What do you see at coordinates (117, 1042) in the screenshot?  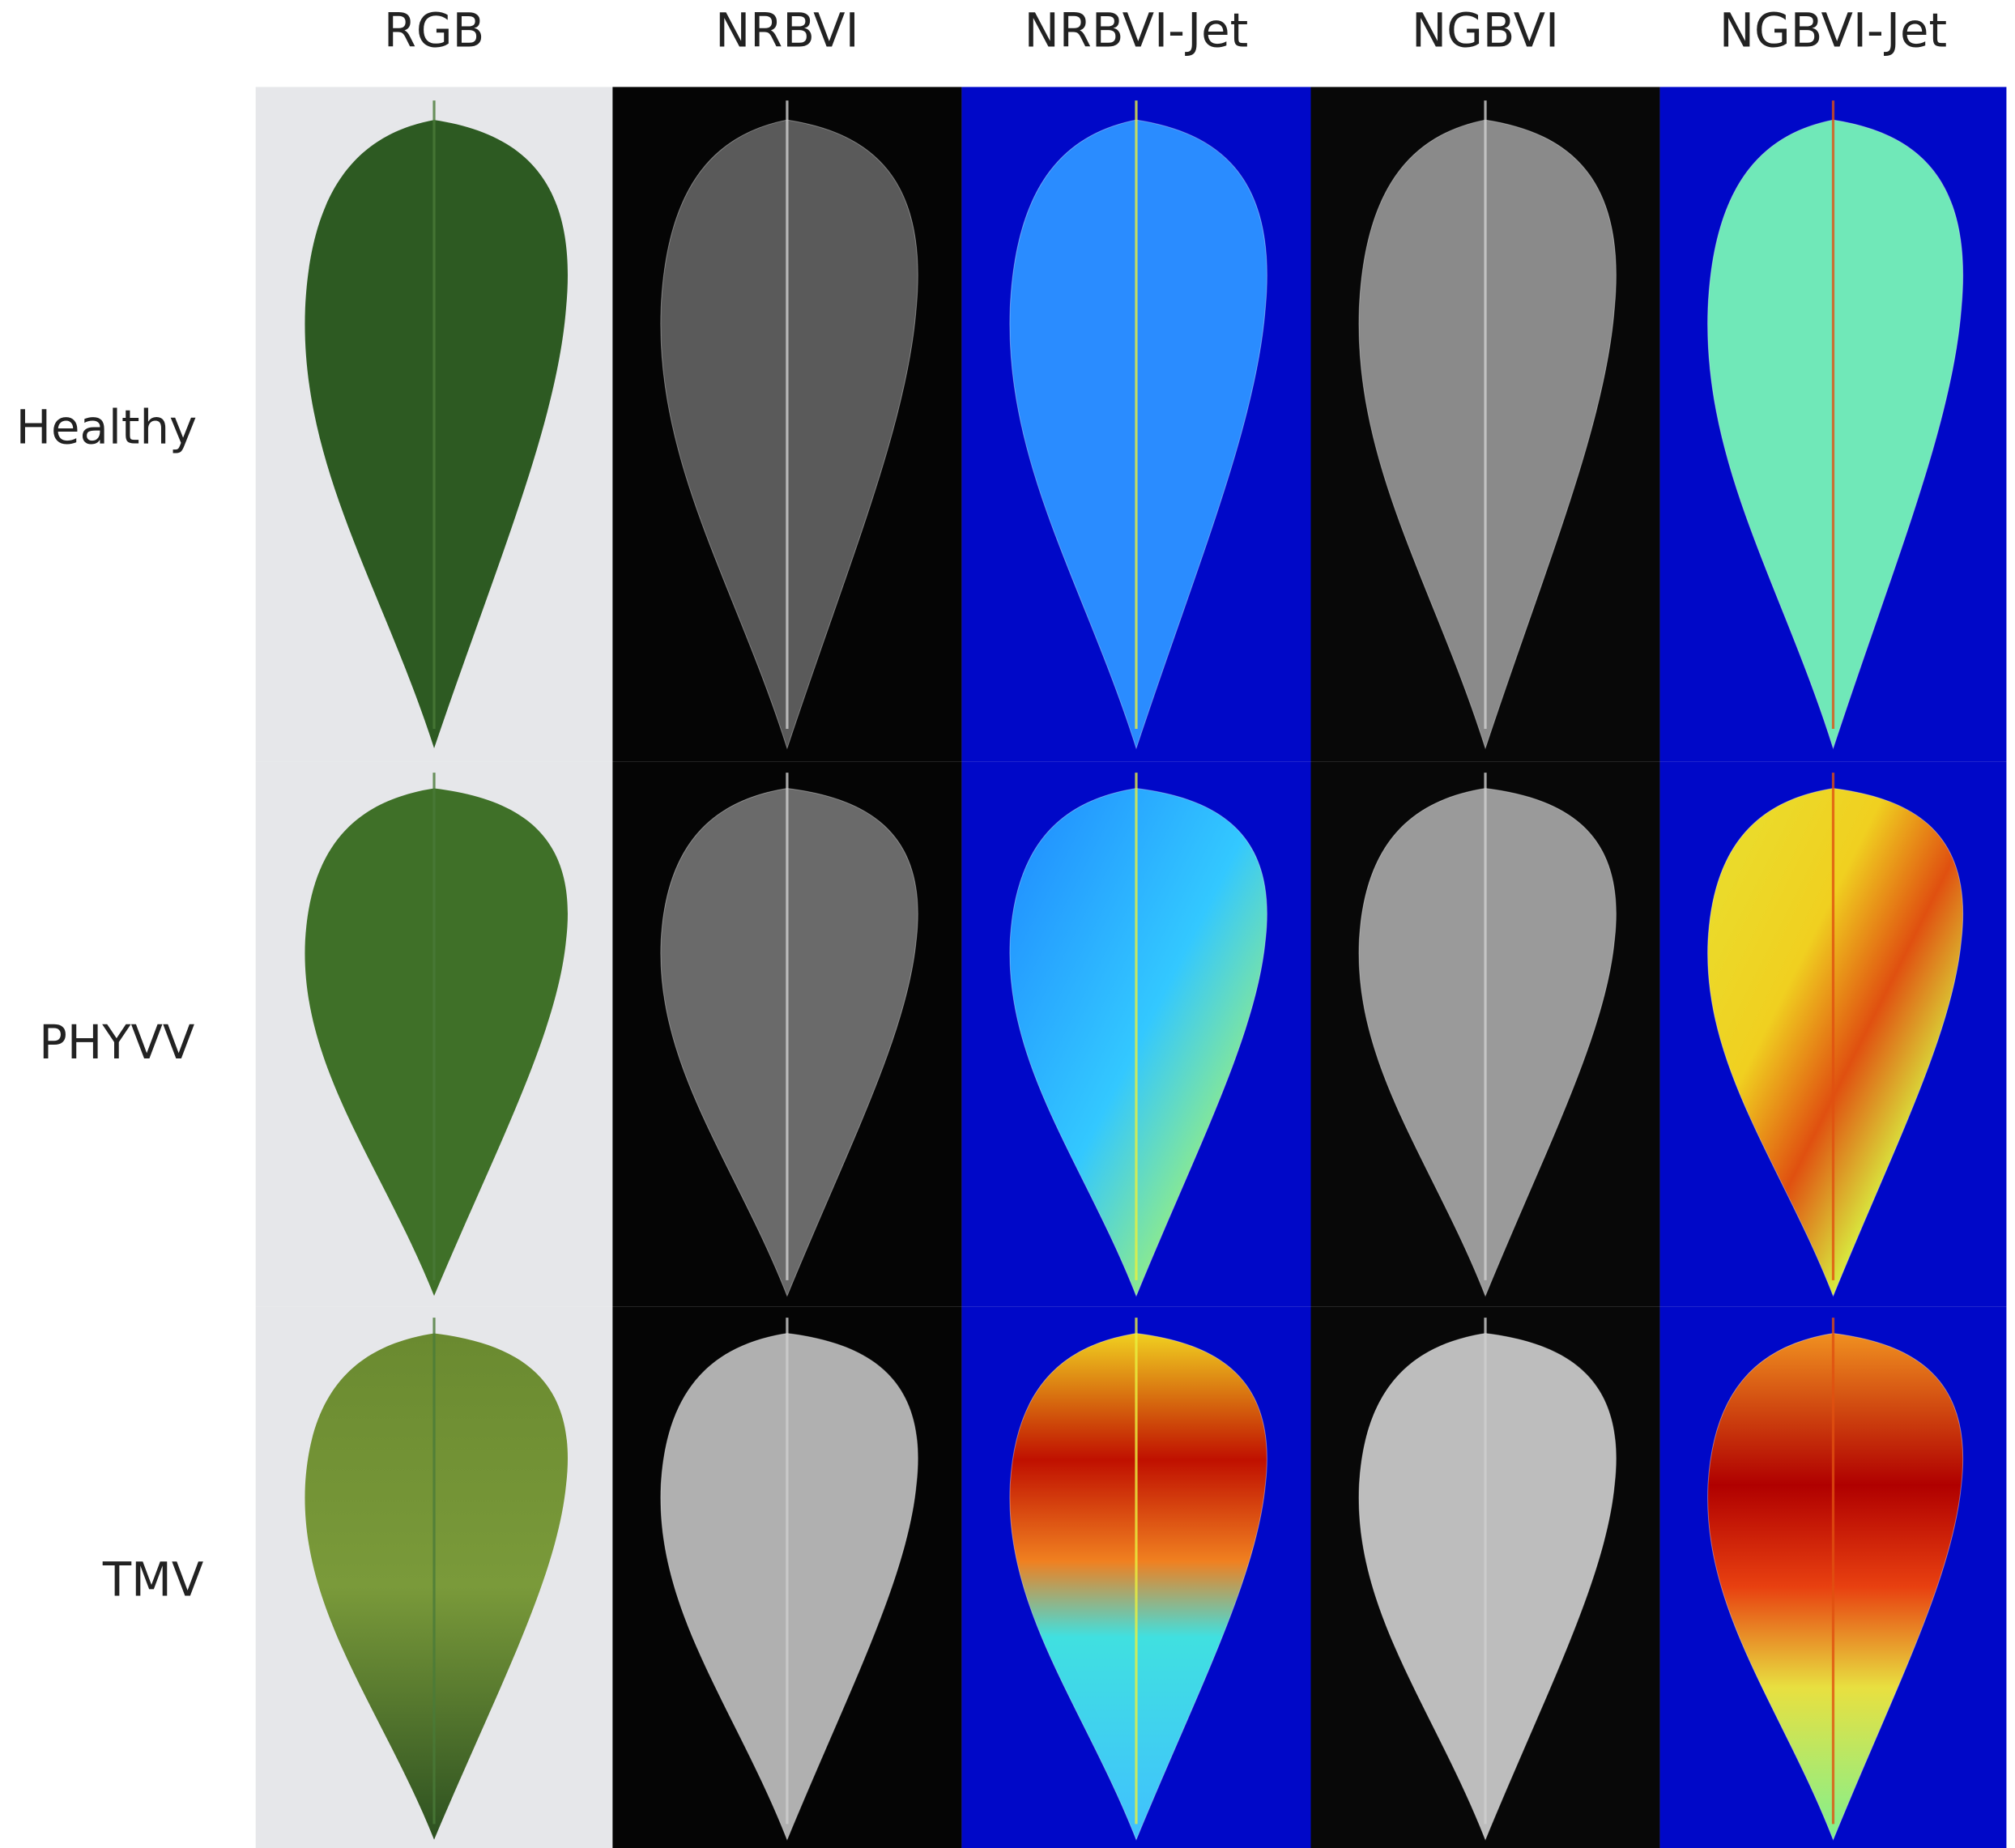 I see `row-label: PHYVV` at bounding box center [117, 1042].